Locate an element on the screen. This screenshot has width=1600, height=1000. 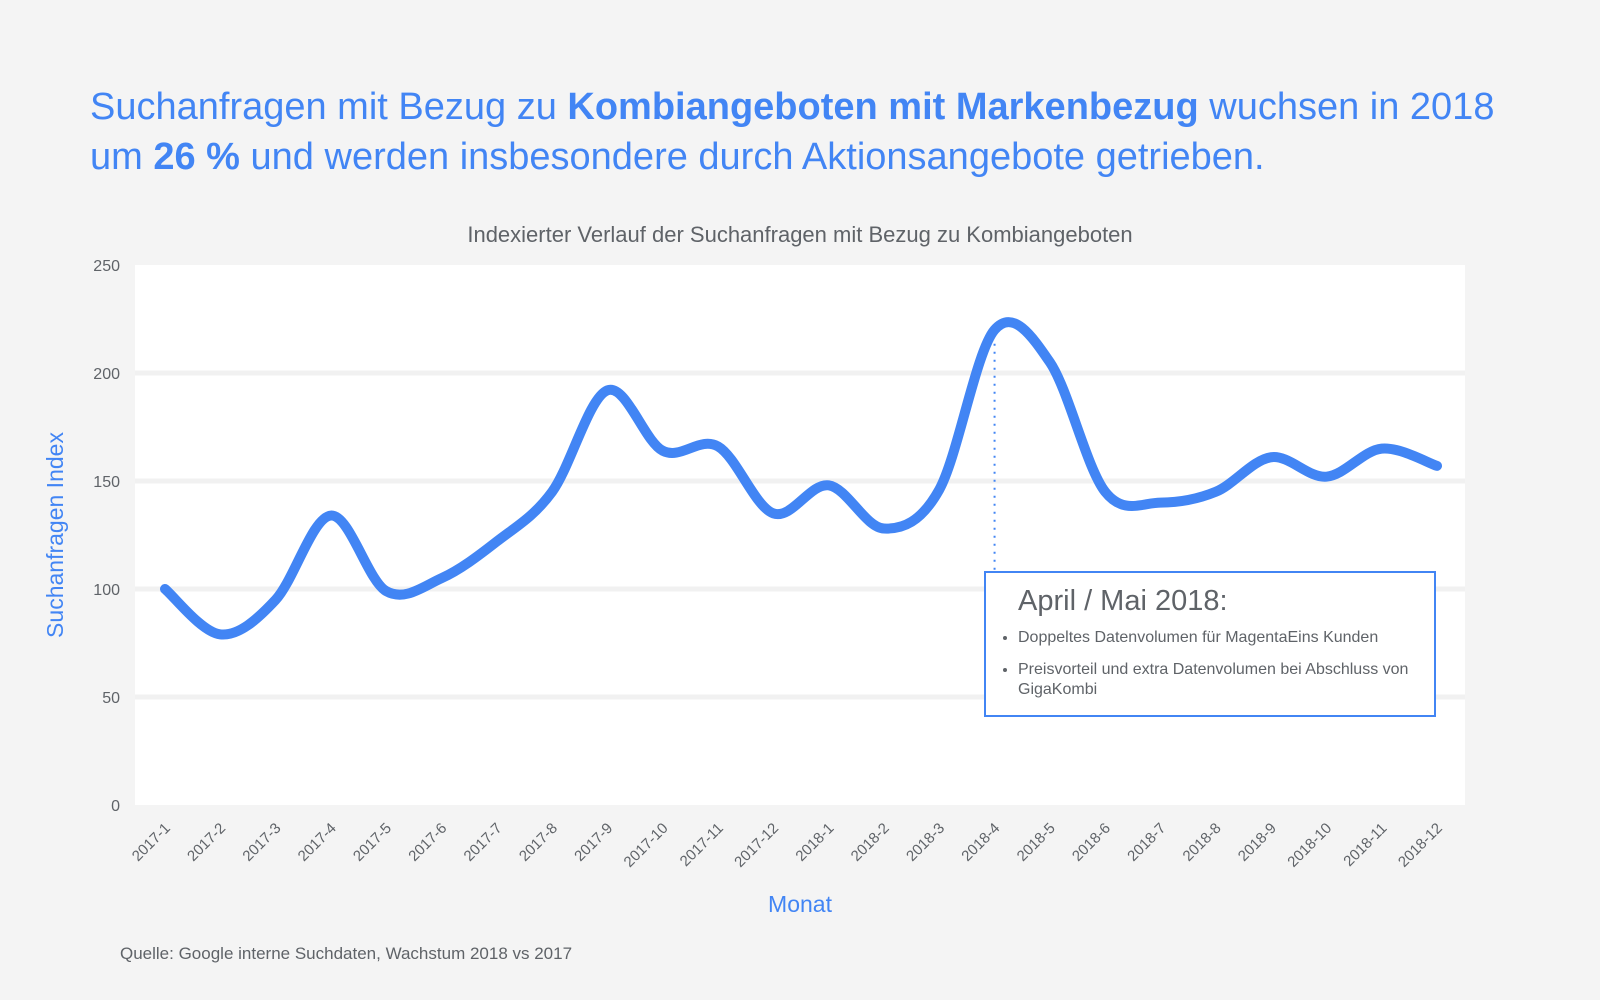
y-tick-label: 250 is located at coordinates (106, 266).